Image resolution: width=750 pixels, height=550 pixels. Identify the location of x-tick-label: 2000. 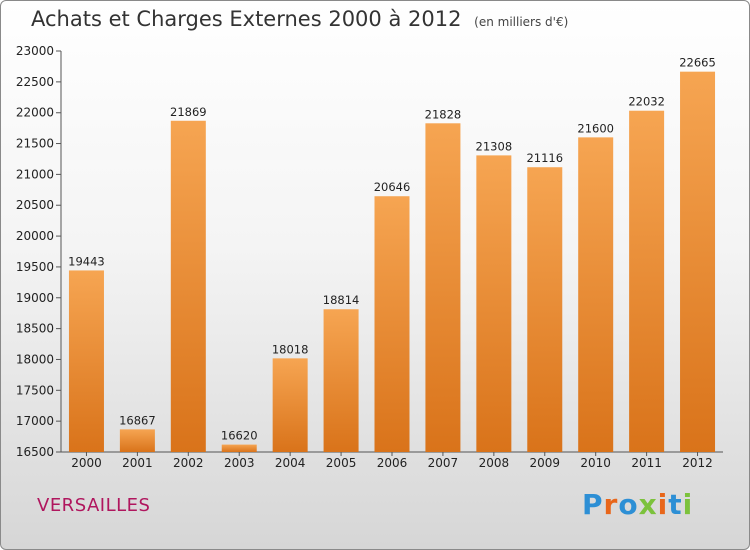
(86, 463).